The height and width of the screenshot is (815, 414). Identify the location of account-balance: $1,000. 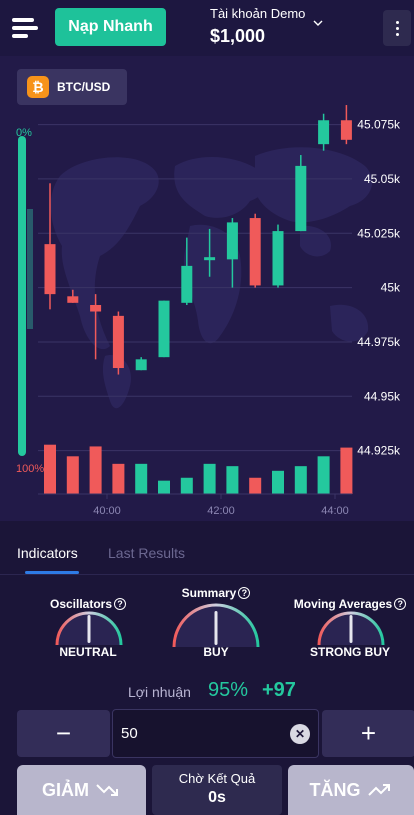
(238, 36).